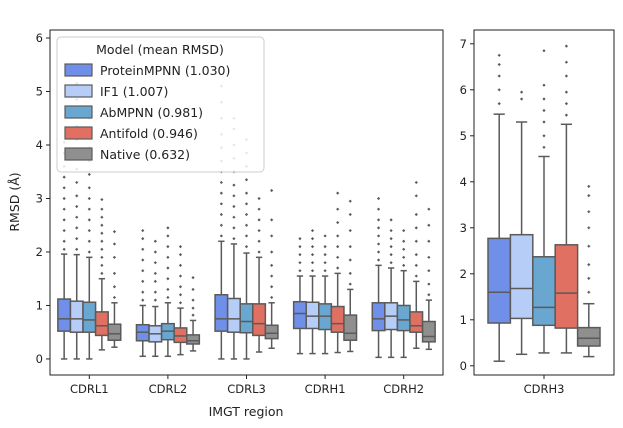  I want to click on left-y-axis: 0 1 2 3 4 5 6, so click(43, 198).